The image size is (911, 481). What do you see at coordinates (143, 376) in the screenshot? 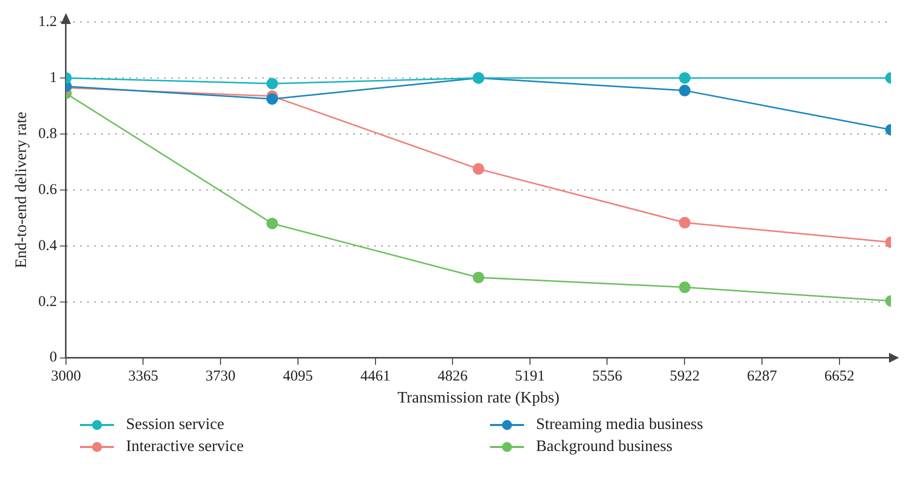
I see `x-tick-label: 3365` at bounding box center [143, 376].